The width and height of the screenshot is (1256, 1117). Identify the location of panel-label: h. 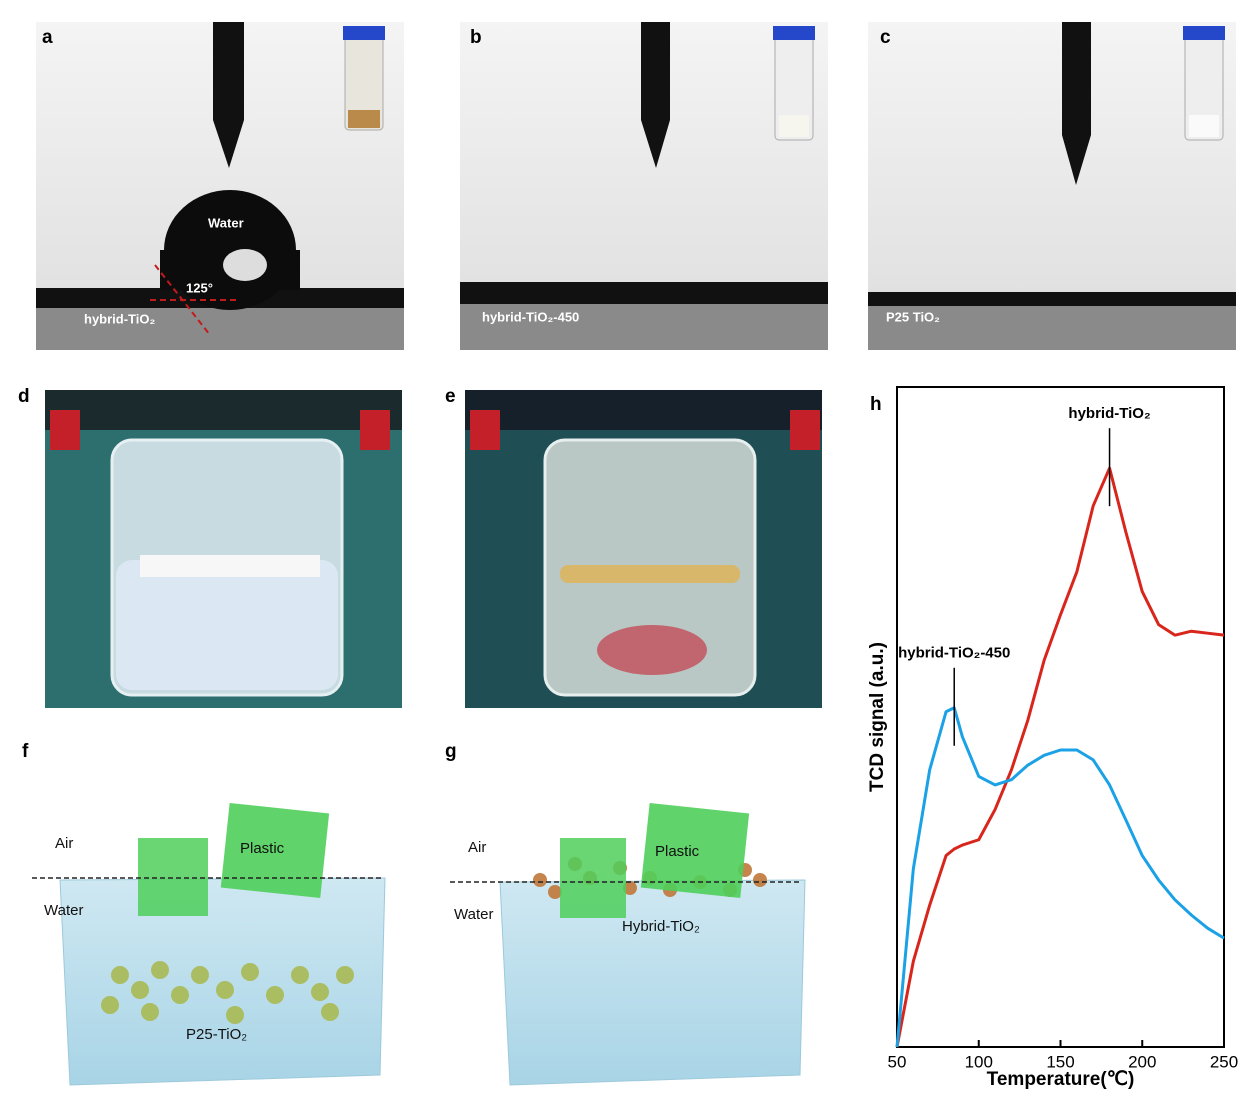
(876, 404).